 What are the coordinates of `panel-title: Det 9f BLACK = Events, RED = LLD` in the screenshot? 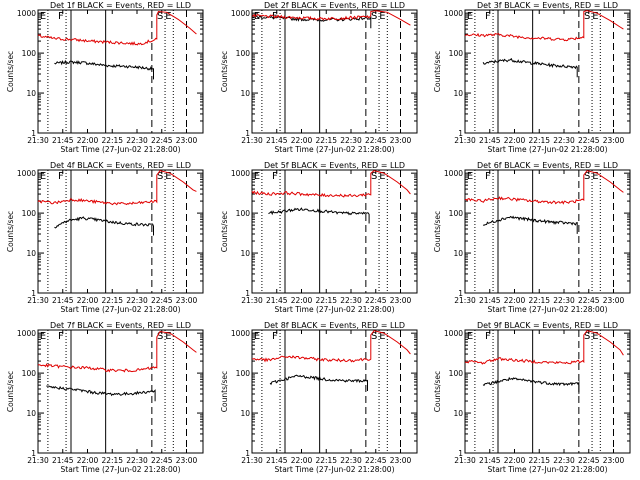 It's located at (547, 325).